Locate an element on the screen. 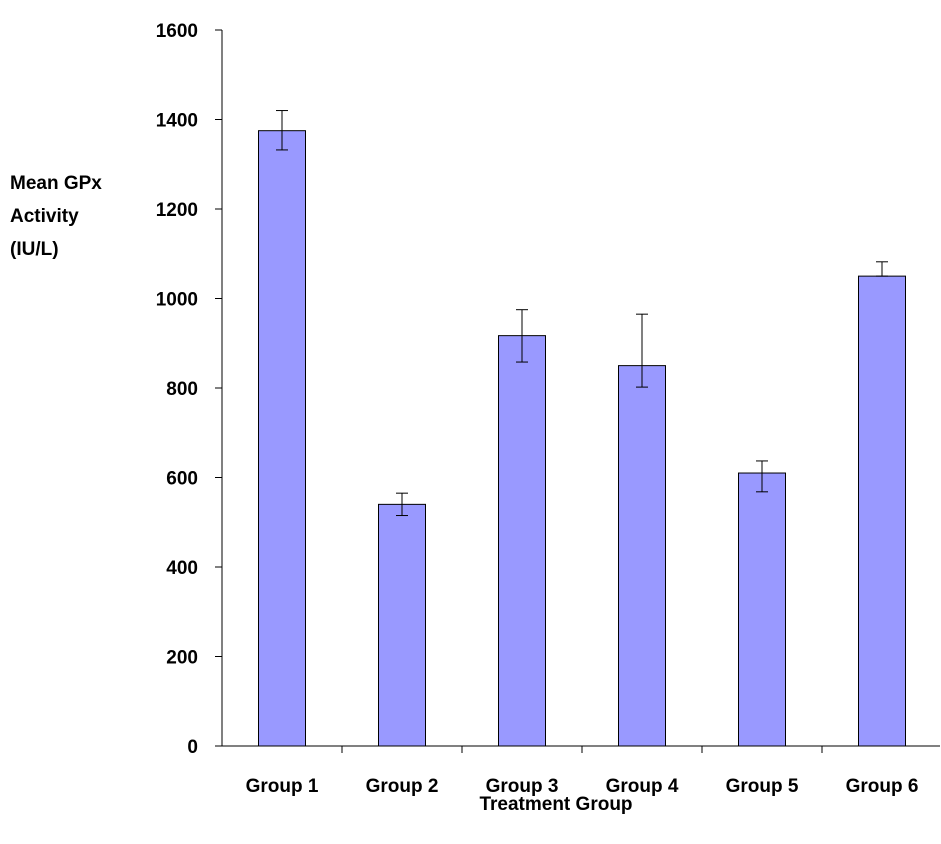 The image size is (941, 844). y-tick-label: 600 is located at coordinates (182, 479).